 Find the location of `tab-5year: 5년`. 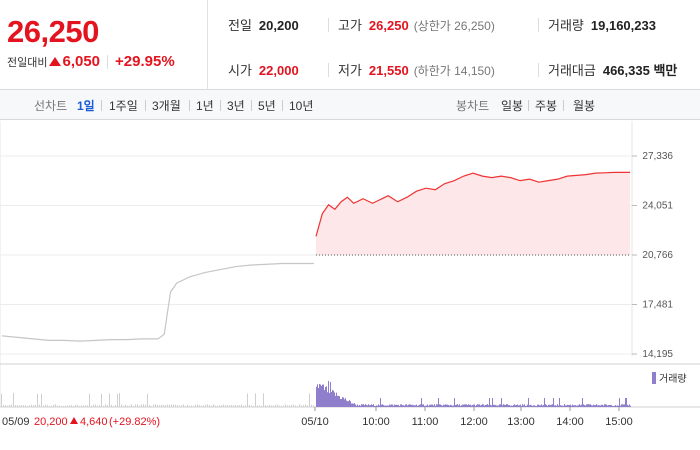

tab-5year: 5년 is located at coordinates (267, 106).